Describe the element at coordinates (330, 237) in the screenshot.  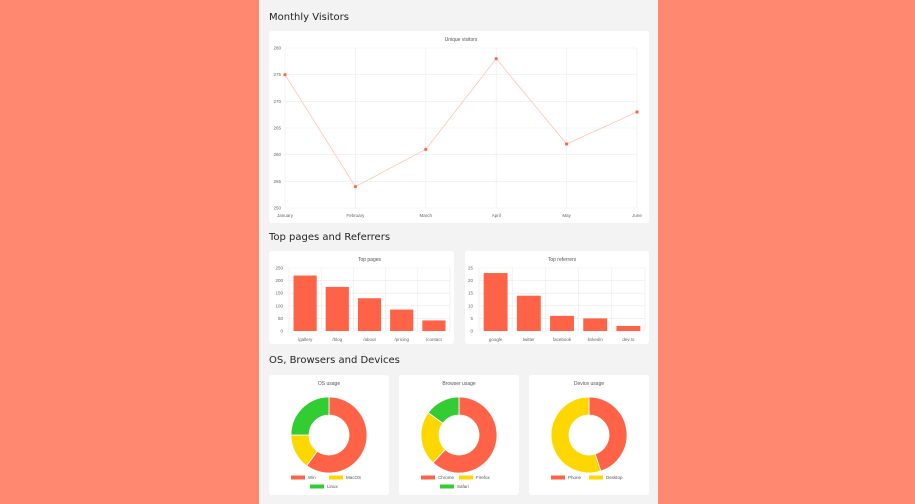
I see `section-title-pages: Top pages and Referrers` at that location.